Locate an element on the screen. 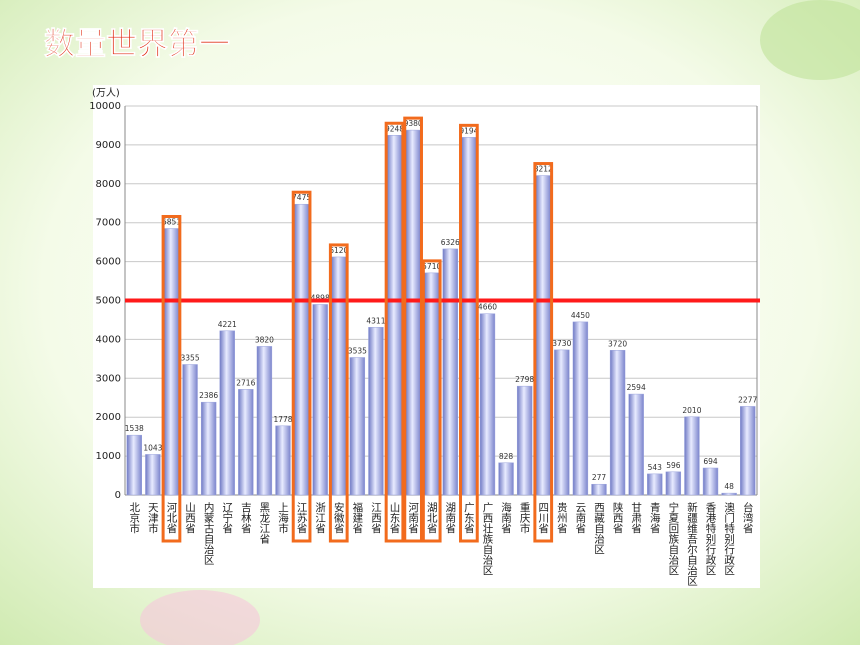 Image resolution: width=860 pixels, height=645 pixels. x-tick-label: 内蒙古自治区 is located at coordinates (209, 533).